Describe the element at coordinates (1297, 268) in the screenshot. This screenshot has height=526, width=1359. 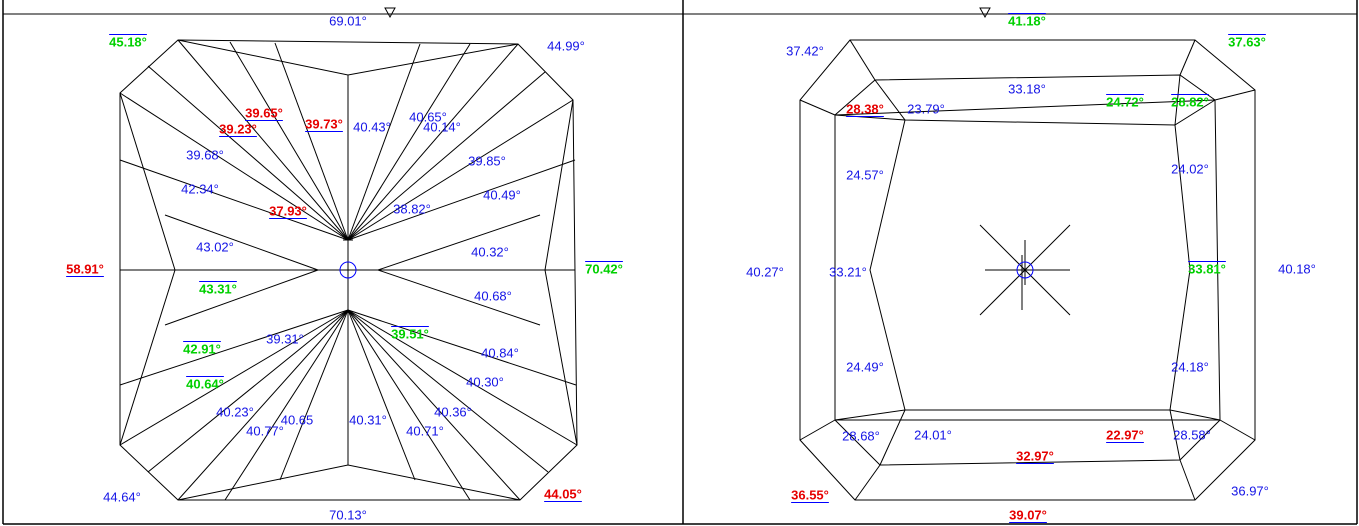
I see `angle-label: 40.18°` at that location.